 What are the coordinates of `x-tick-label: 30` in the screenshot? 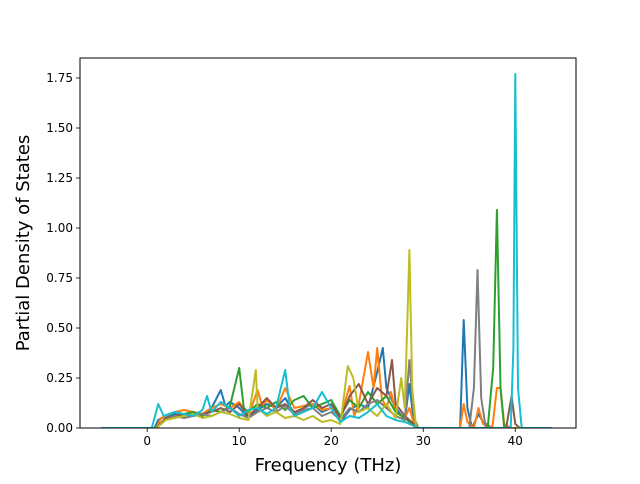 It's located at (423, 441).